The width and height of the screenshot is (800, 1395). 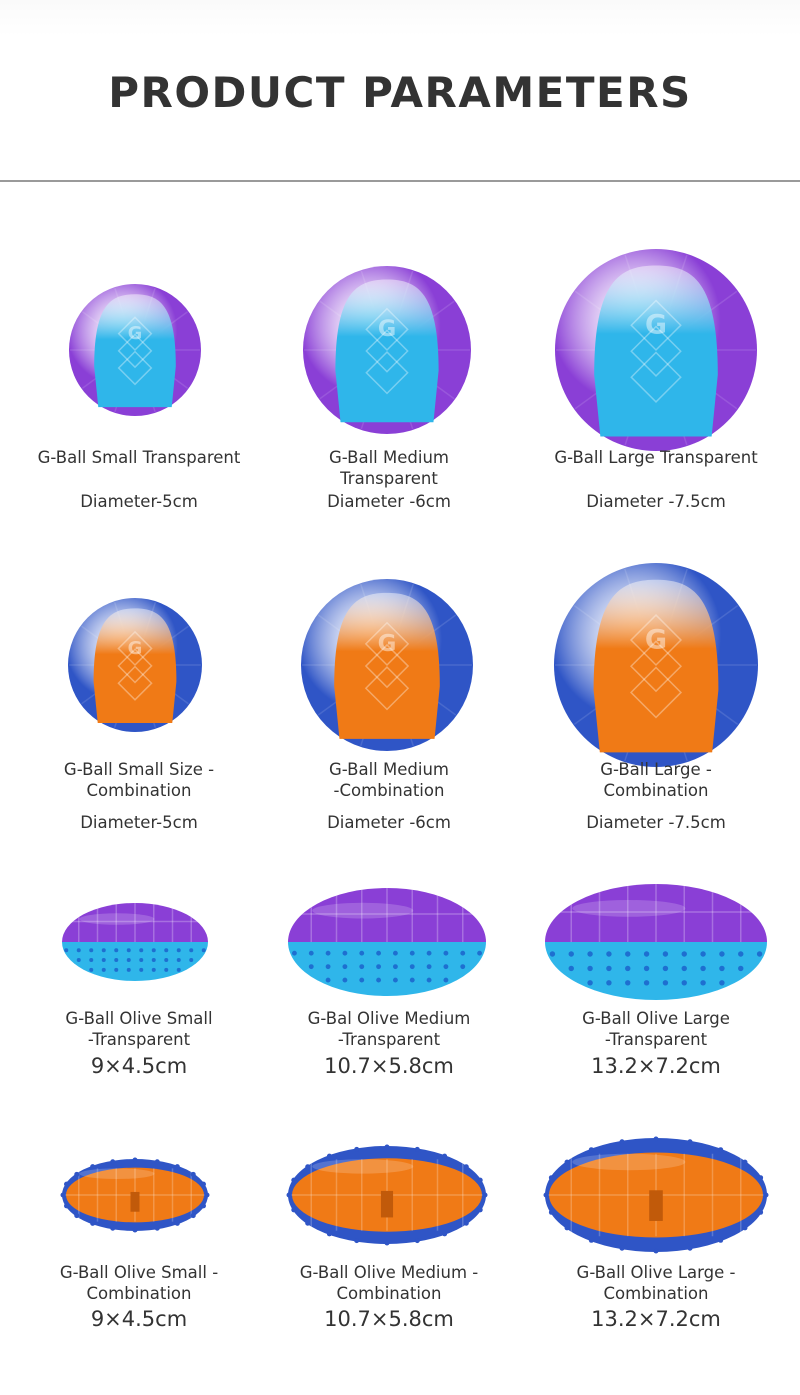 What do you see at coordinates (400, 181) in the screenshot?
I see `header-divider` at bounding box center [400, 181].